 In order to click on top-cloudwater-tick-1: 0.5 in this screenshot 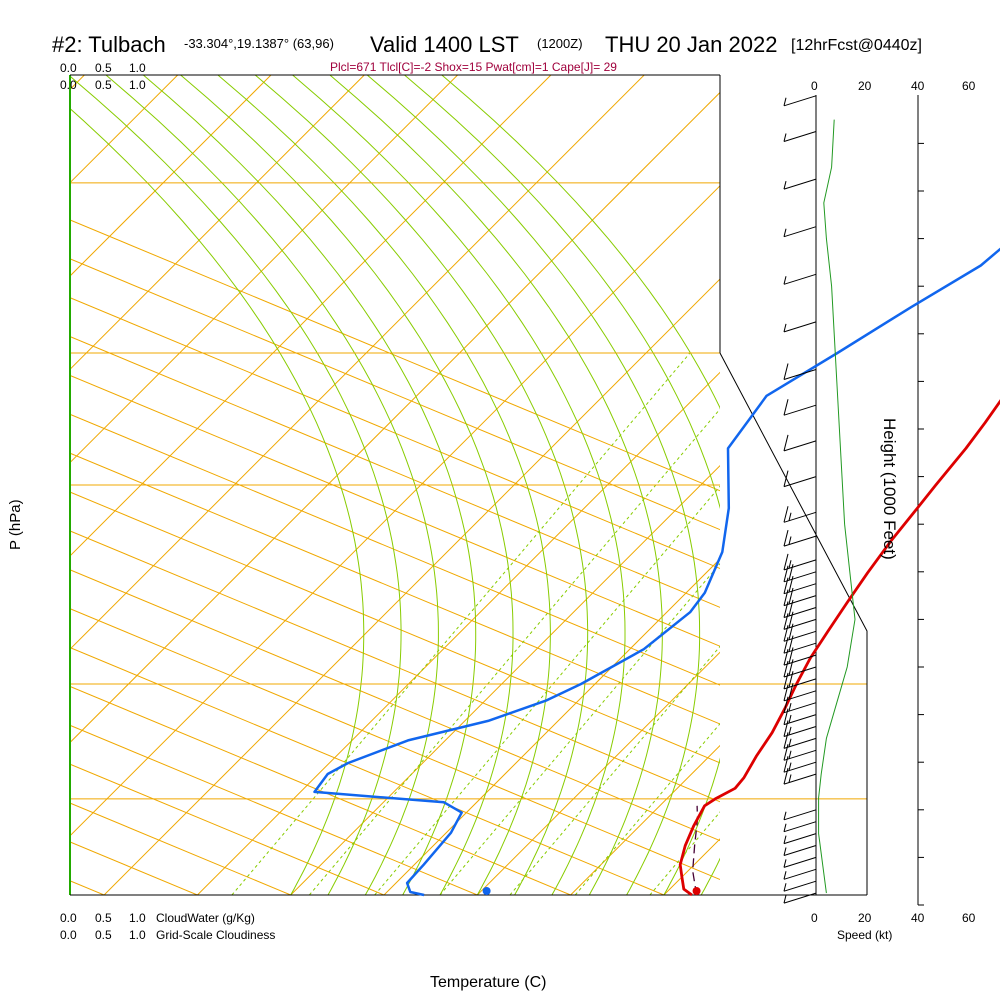, I will do `click(103, 68)`.